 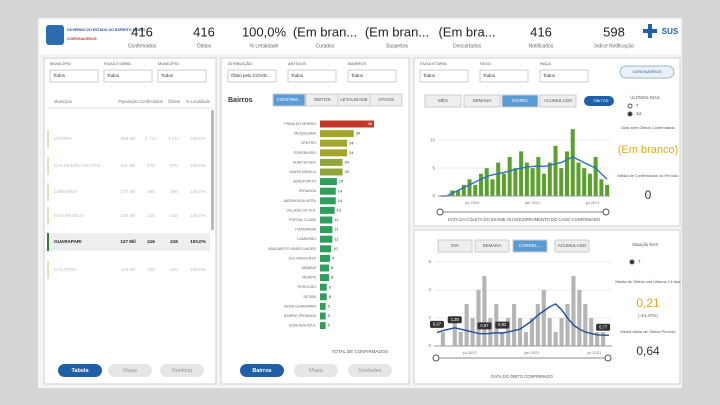 What do you see at coordinates (523, 319) in the screenshot?
I see `line` at bounding box center [523, 319].